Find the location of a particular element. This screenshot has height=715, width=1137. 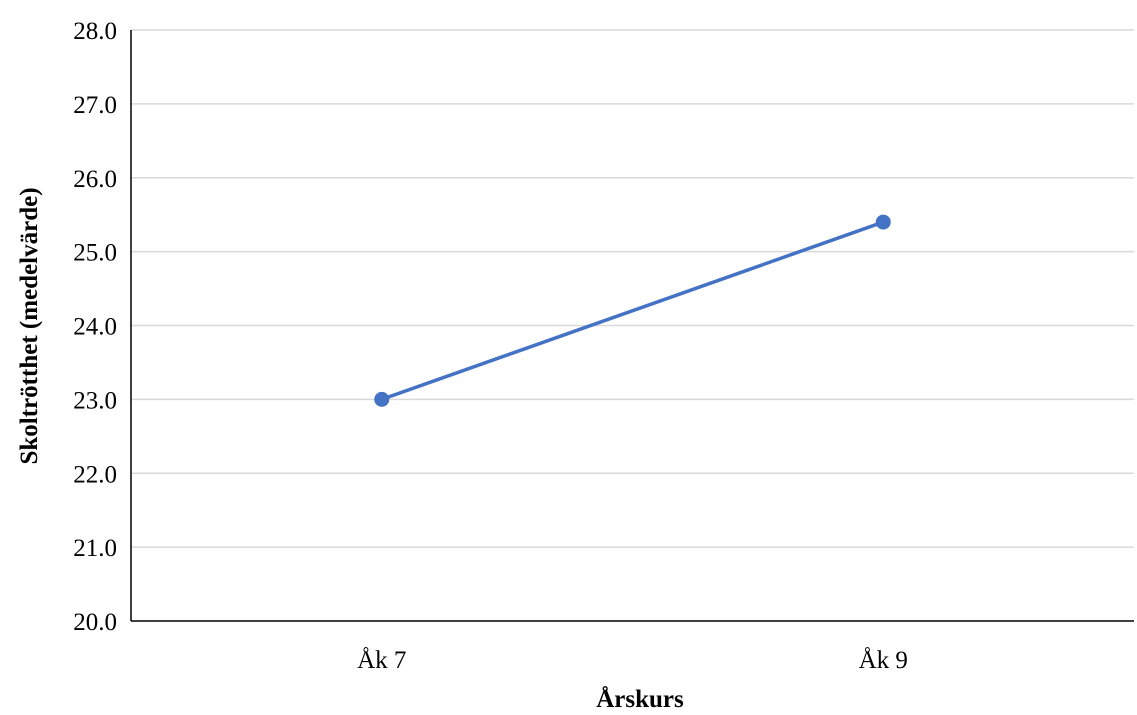

x-axis-tick-labels: Åk 7 Åk 9 is located at coordinates (632, 660).